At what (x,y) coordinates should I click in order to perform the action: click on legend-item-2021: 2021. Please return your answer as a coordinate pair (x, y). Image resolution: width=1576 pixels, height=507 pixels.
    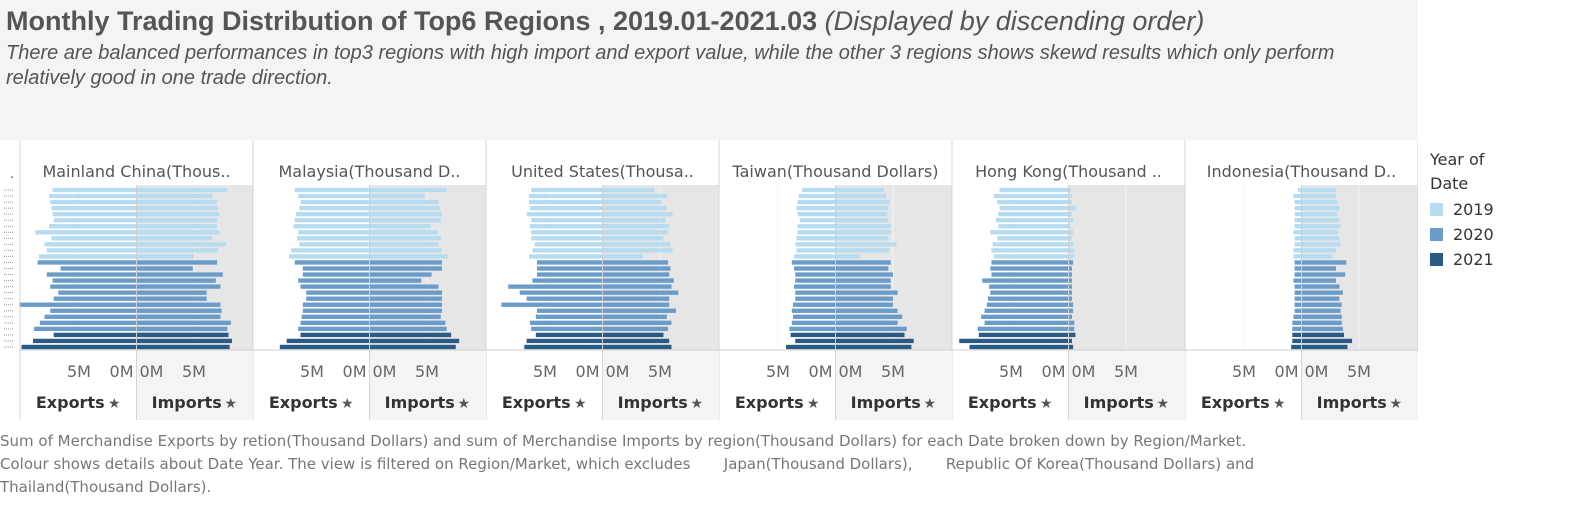
    Looking at the image, I should click on (1465, 259).